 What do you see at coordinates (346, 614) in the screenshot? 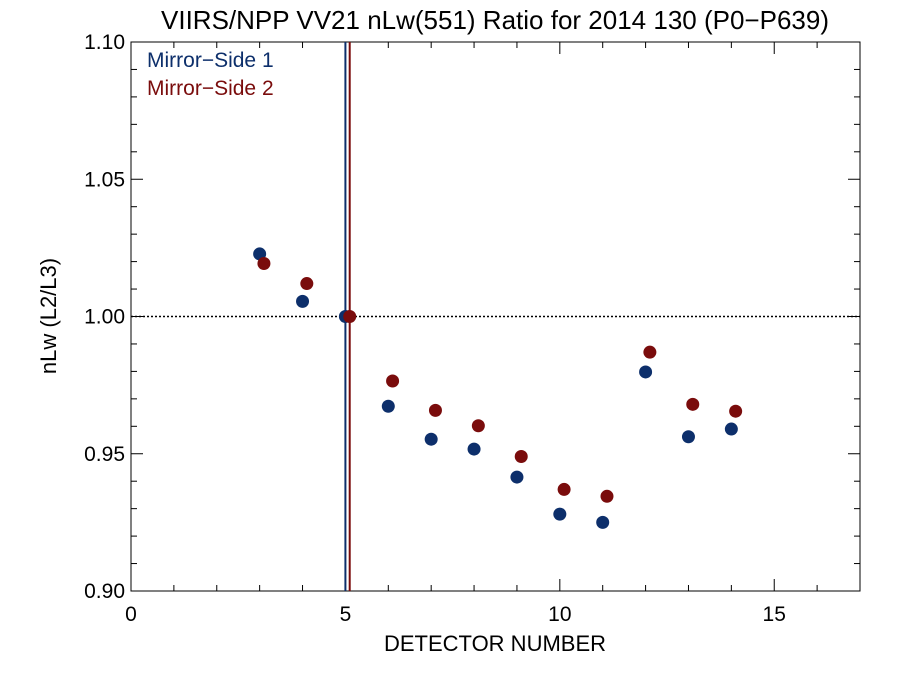
I see `x-tick-label: 5` at bounding box center [346, 614].